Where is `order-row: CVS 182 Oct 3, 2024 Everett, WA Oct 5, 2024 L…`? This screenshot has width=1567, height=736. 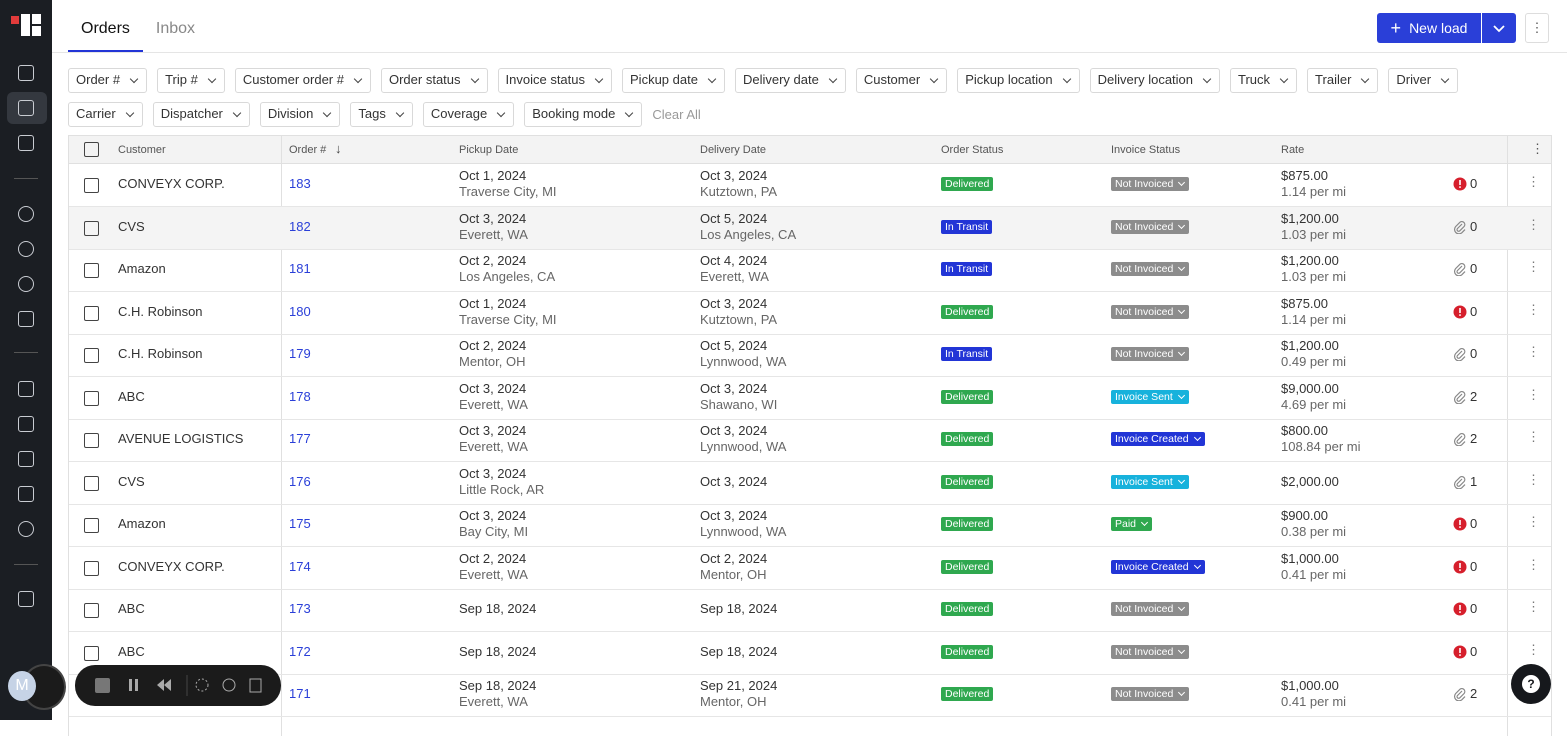 order-row: CVS 182 Oct 3, 2024 Everett, WA Oct 5, 2024 L… is located at coordinates (810, 228).